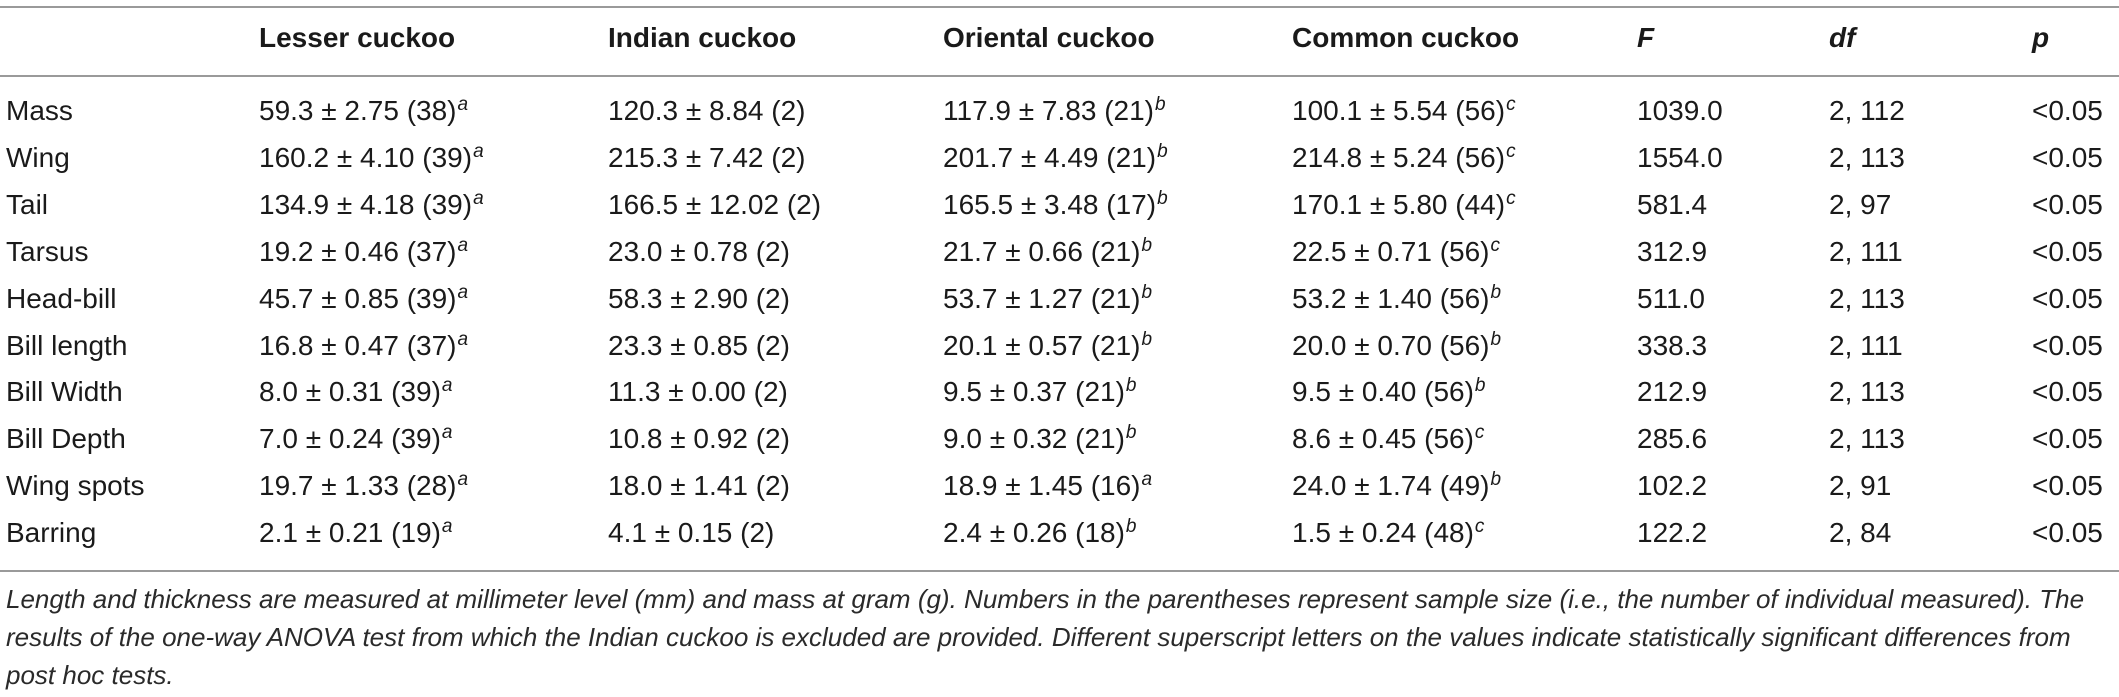 Image resolution: width=2119 pixels, height=697 pixels. What do you see at coordinates (1383, 439) in the screenshot?
I see `cell-value: 8.6 ± 0.45 (56)` at bounding box center [1383, 439].